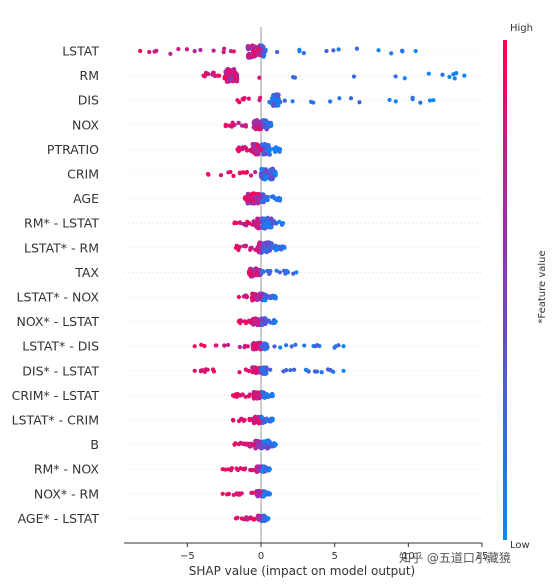  What do you see at coordinates (302, 571) in the screenshot?
I see `x-axis-title: SHAP value (impact on model output)` at bounding box center [302, 571].